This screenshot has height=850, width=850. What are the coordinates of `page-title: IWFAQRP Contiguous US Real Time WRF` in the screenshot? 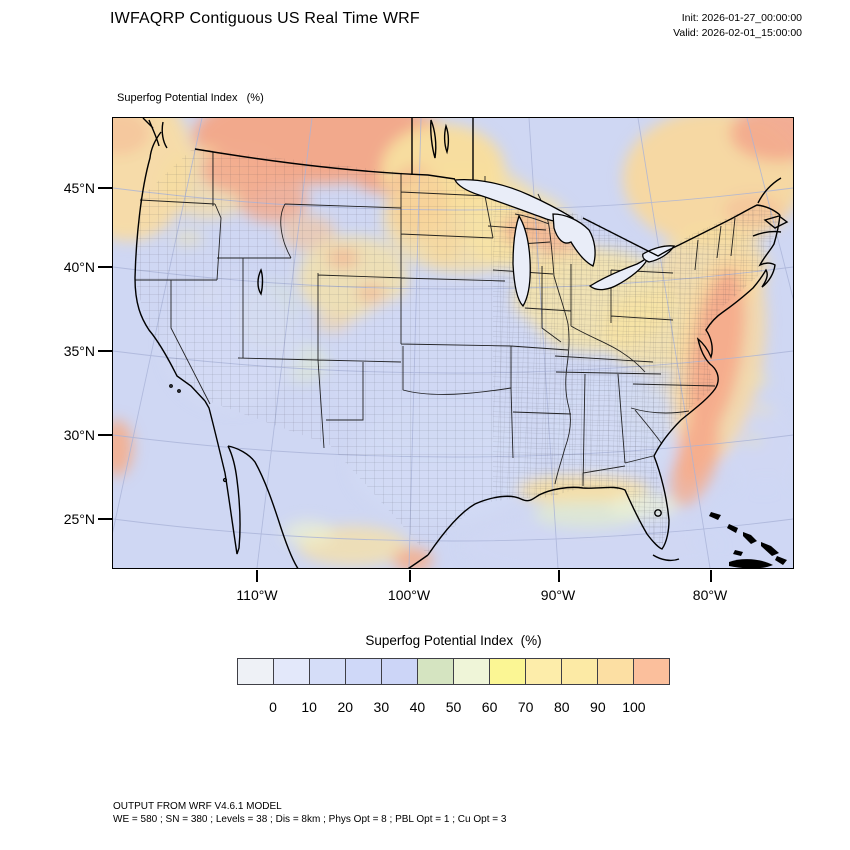 It's located at (265, 18).